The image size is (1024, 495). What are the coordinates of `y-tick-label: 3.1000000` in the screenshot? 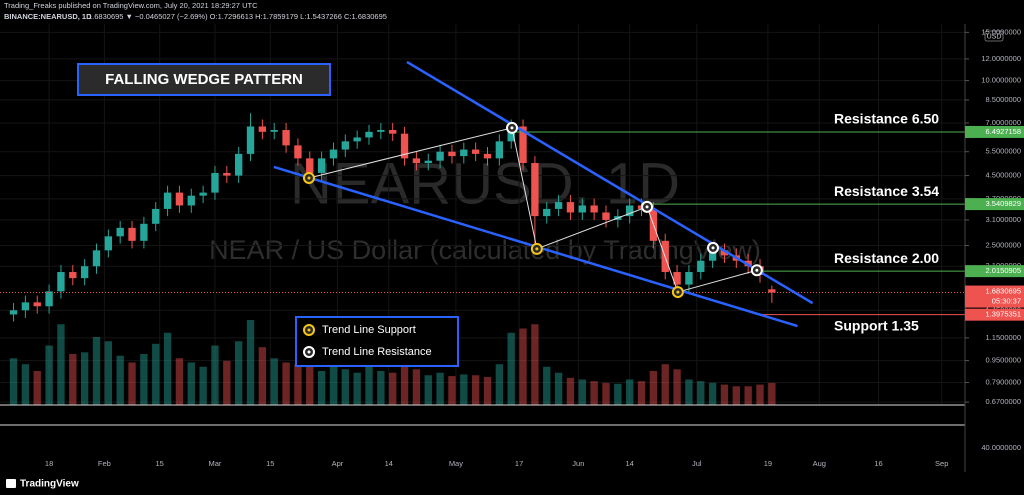 It's located at (1003, 219).